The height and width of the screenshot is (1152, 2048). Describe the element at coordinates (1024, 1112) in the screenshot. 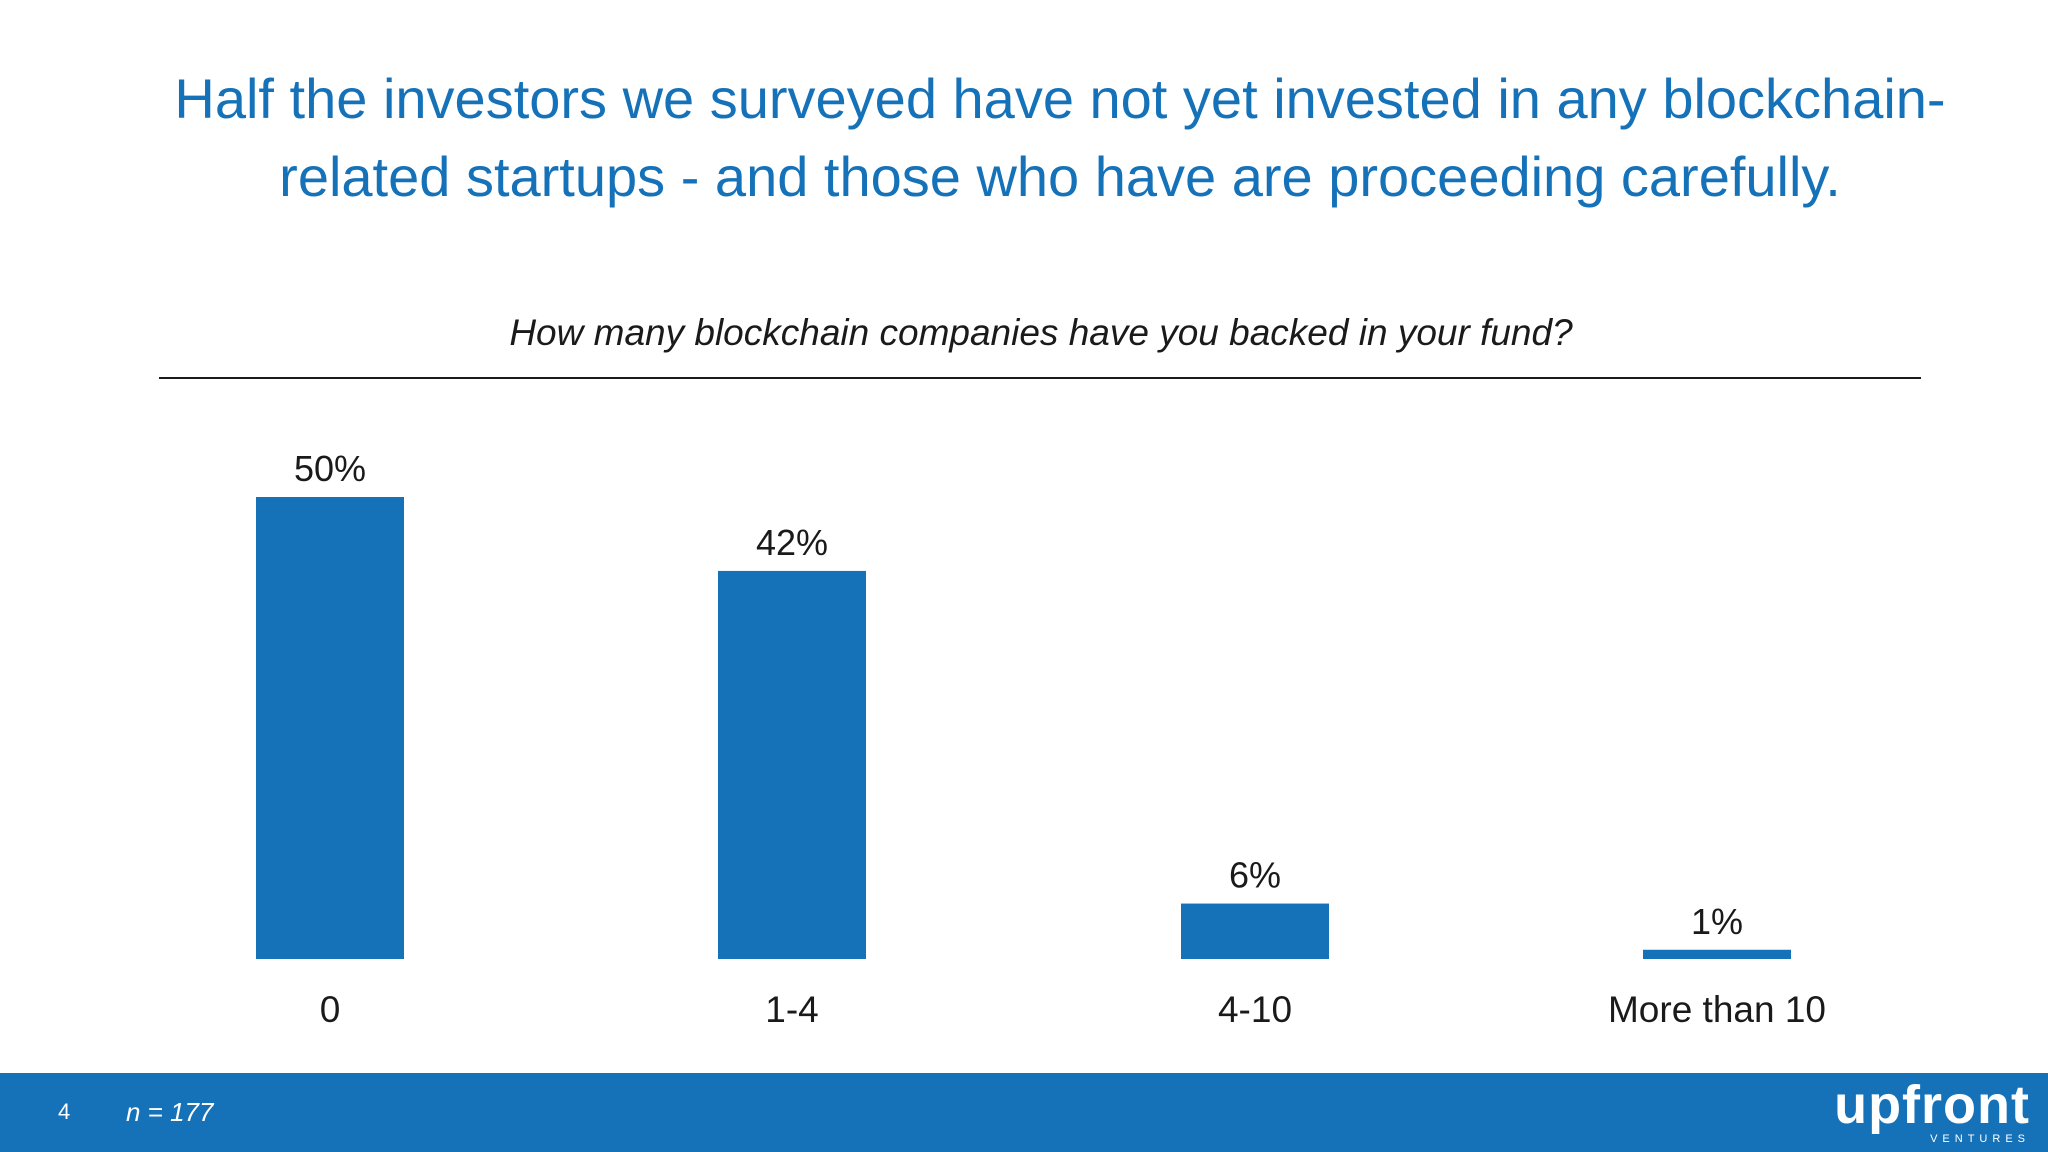

I see `footer-bar: 4 n = 177 upfront VENTURES` at that location.